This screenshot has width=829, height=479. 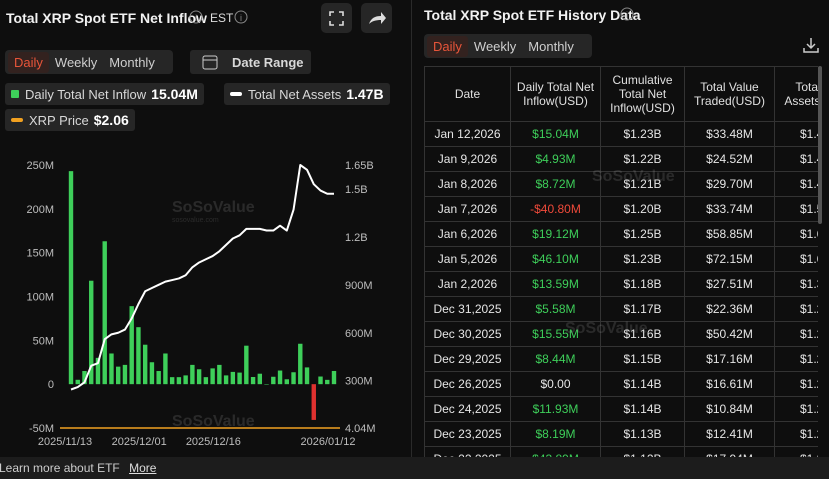 What do you see at coordinates (555, 359) in the screenshot?
I see `table-cell: $8.44M` at bounding box center [555, 359].